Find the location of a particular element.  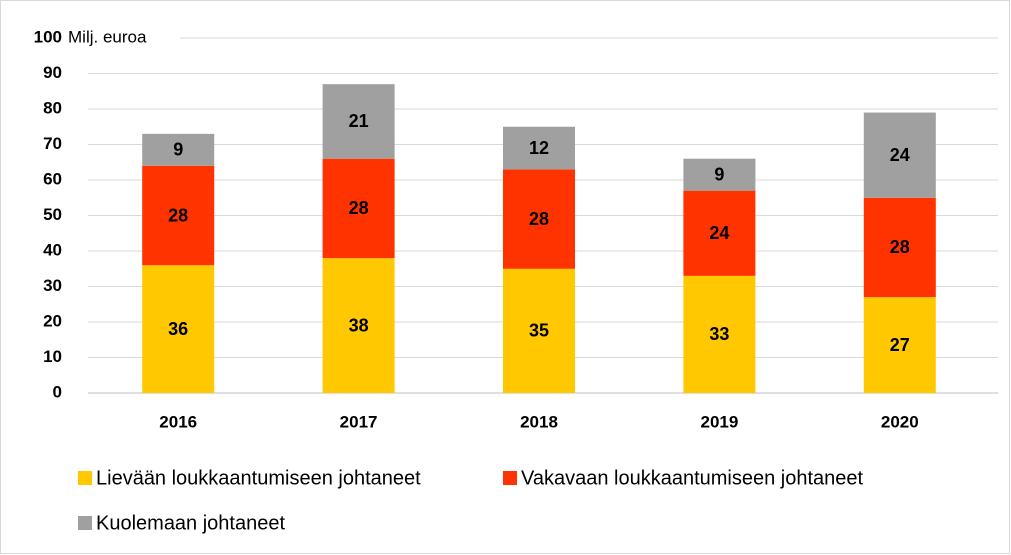

x-tick-label: 2020 is located at coordinates (900, 421).